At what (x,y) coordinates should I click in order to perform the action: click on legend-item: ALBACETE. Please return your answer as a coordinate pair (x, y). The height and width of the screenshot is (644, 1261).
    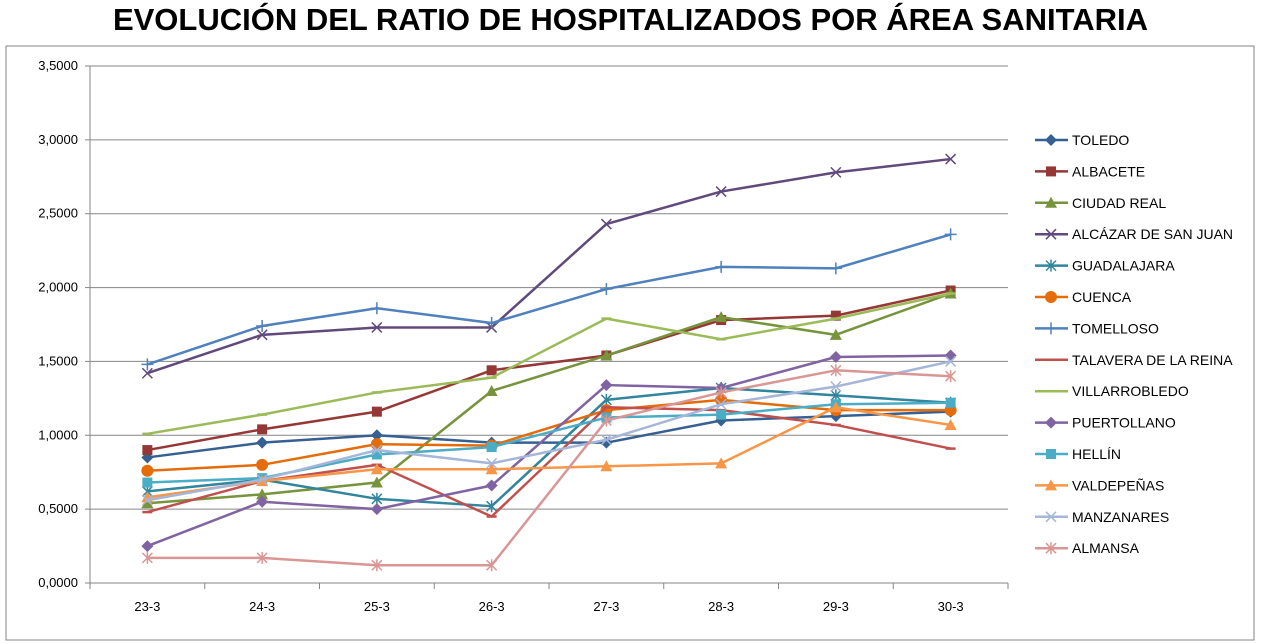
    Looking at the image, I should click on (1090, 171).